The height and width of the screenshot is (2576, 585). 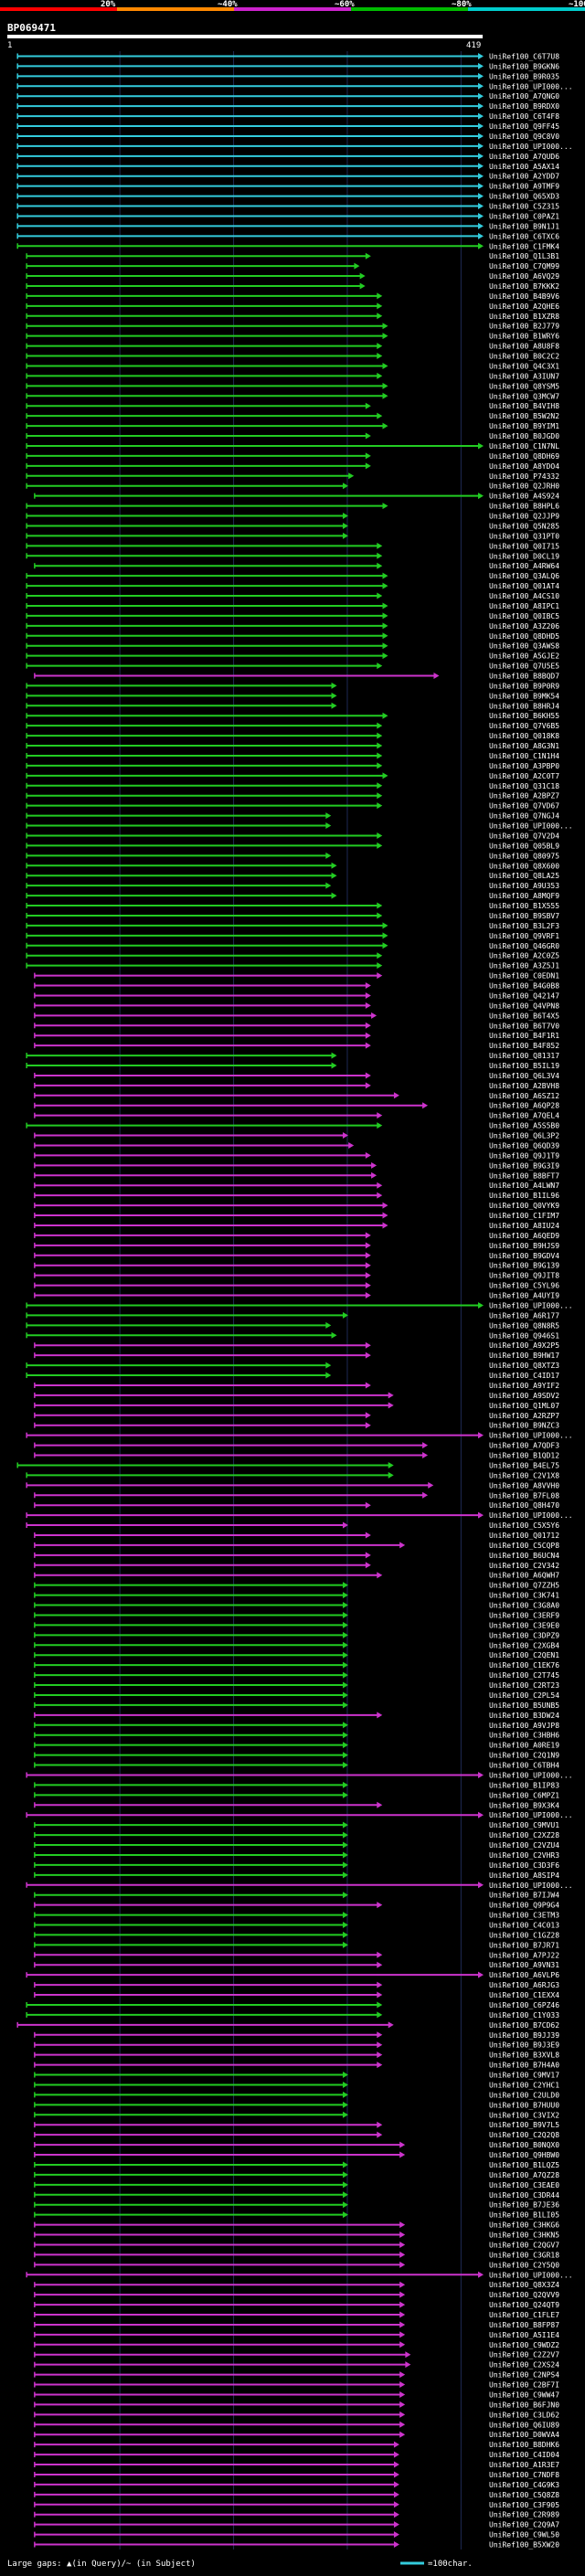 I want to click on hit-label: UniRef100_A6QP28, so click(x=524, y=1106).